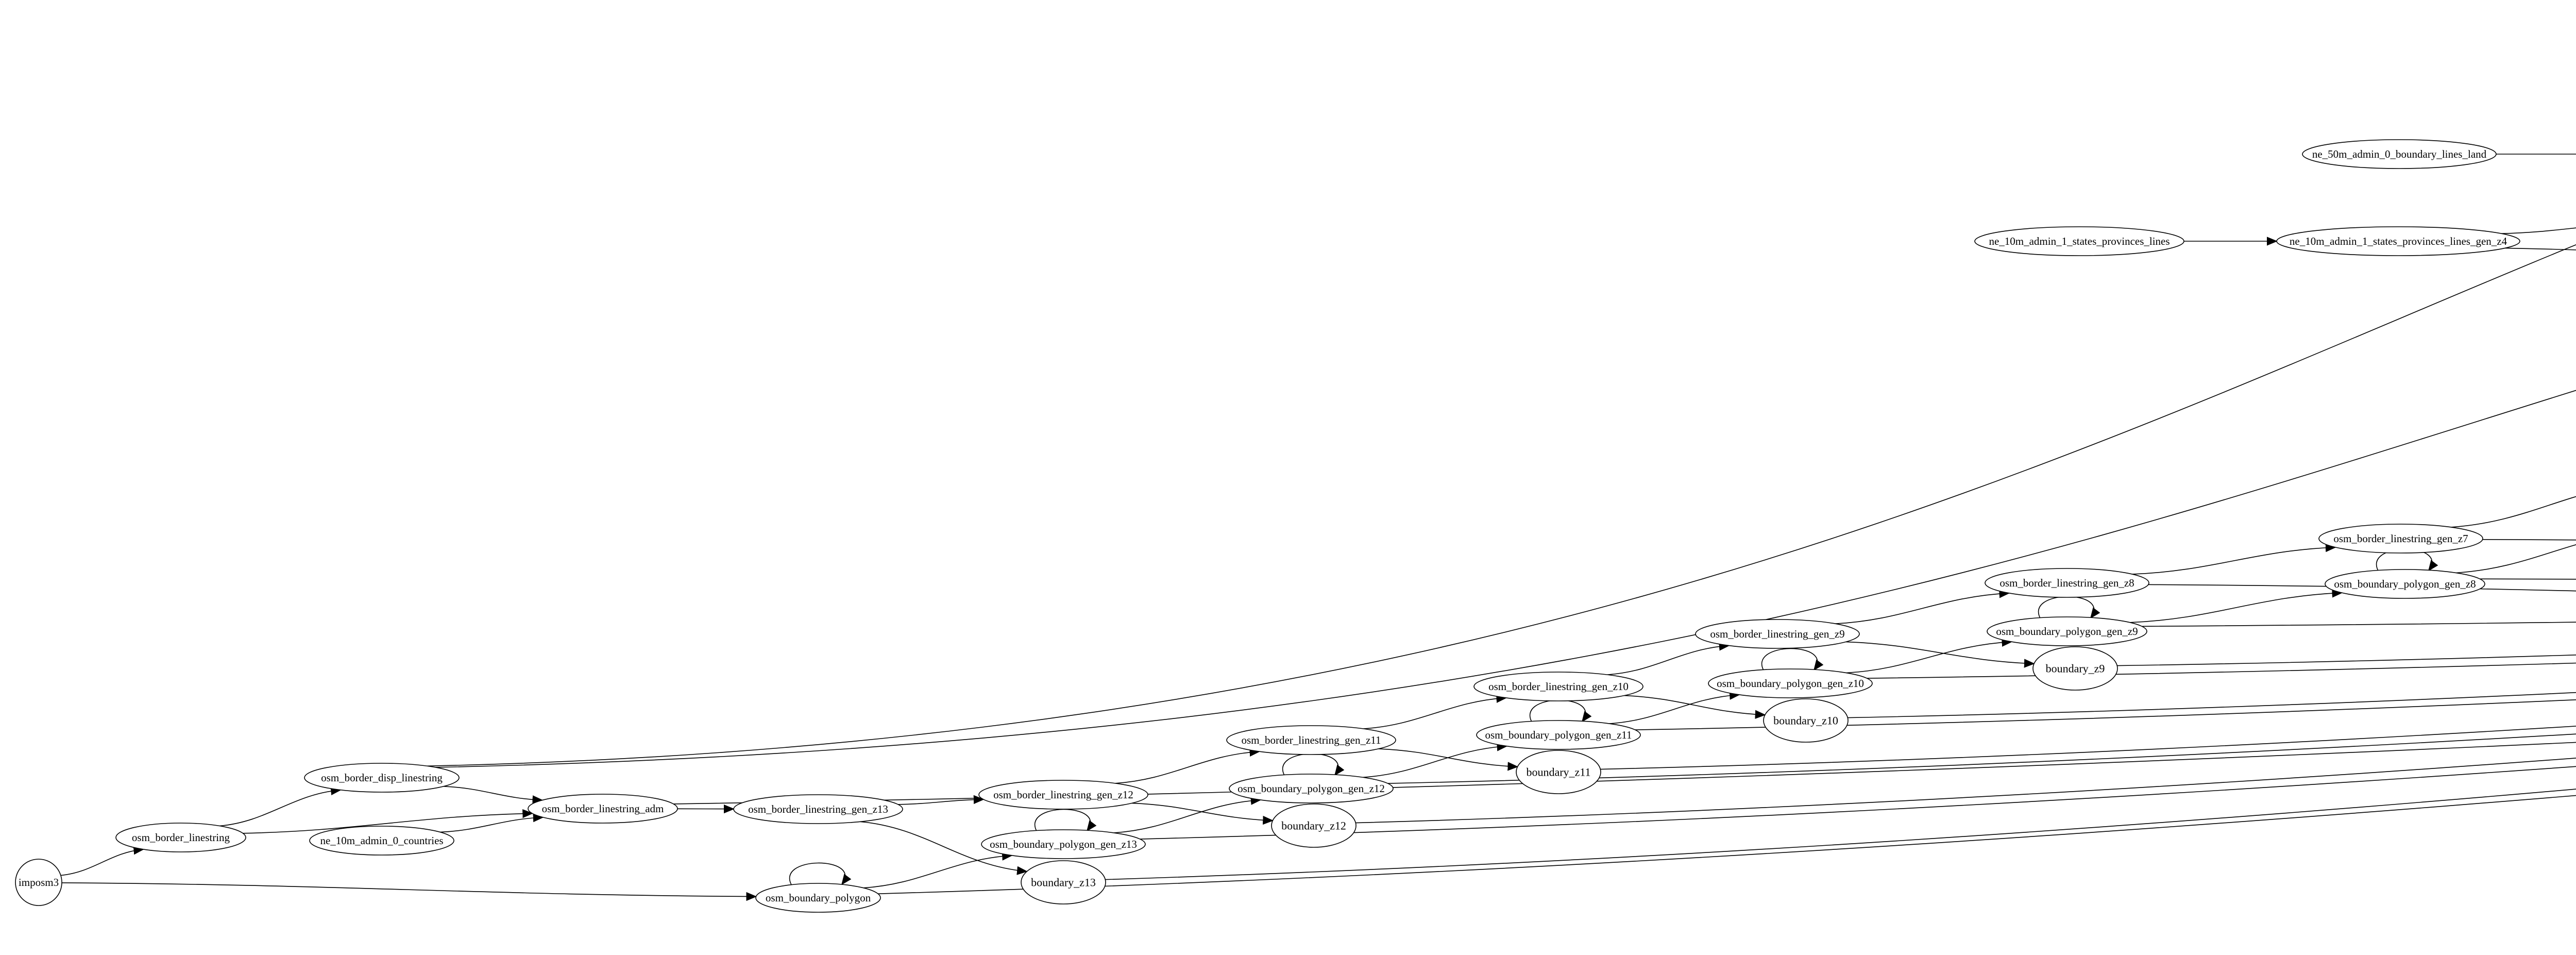  I want to click on edge-boundary_z13-to-layer-row-z13, so click(1840, 834).